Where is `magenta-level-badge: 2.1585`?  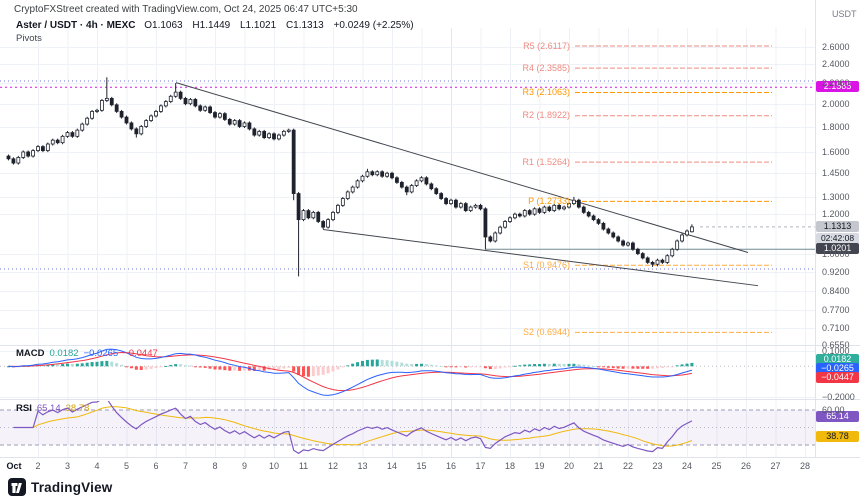 magenta-level-badge: 2.1585 is located at coordinates (837, 86).